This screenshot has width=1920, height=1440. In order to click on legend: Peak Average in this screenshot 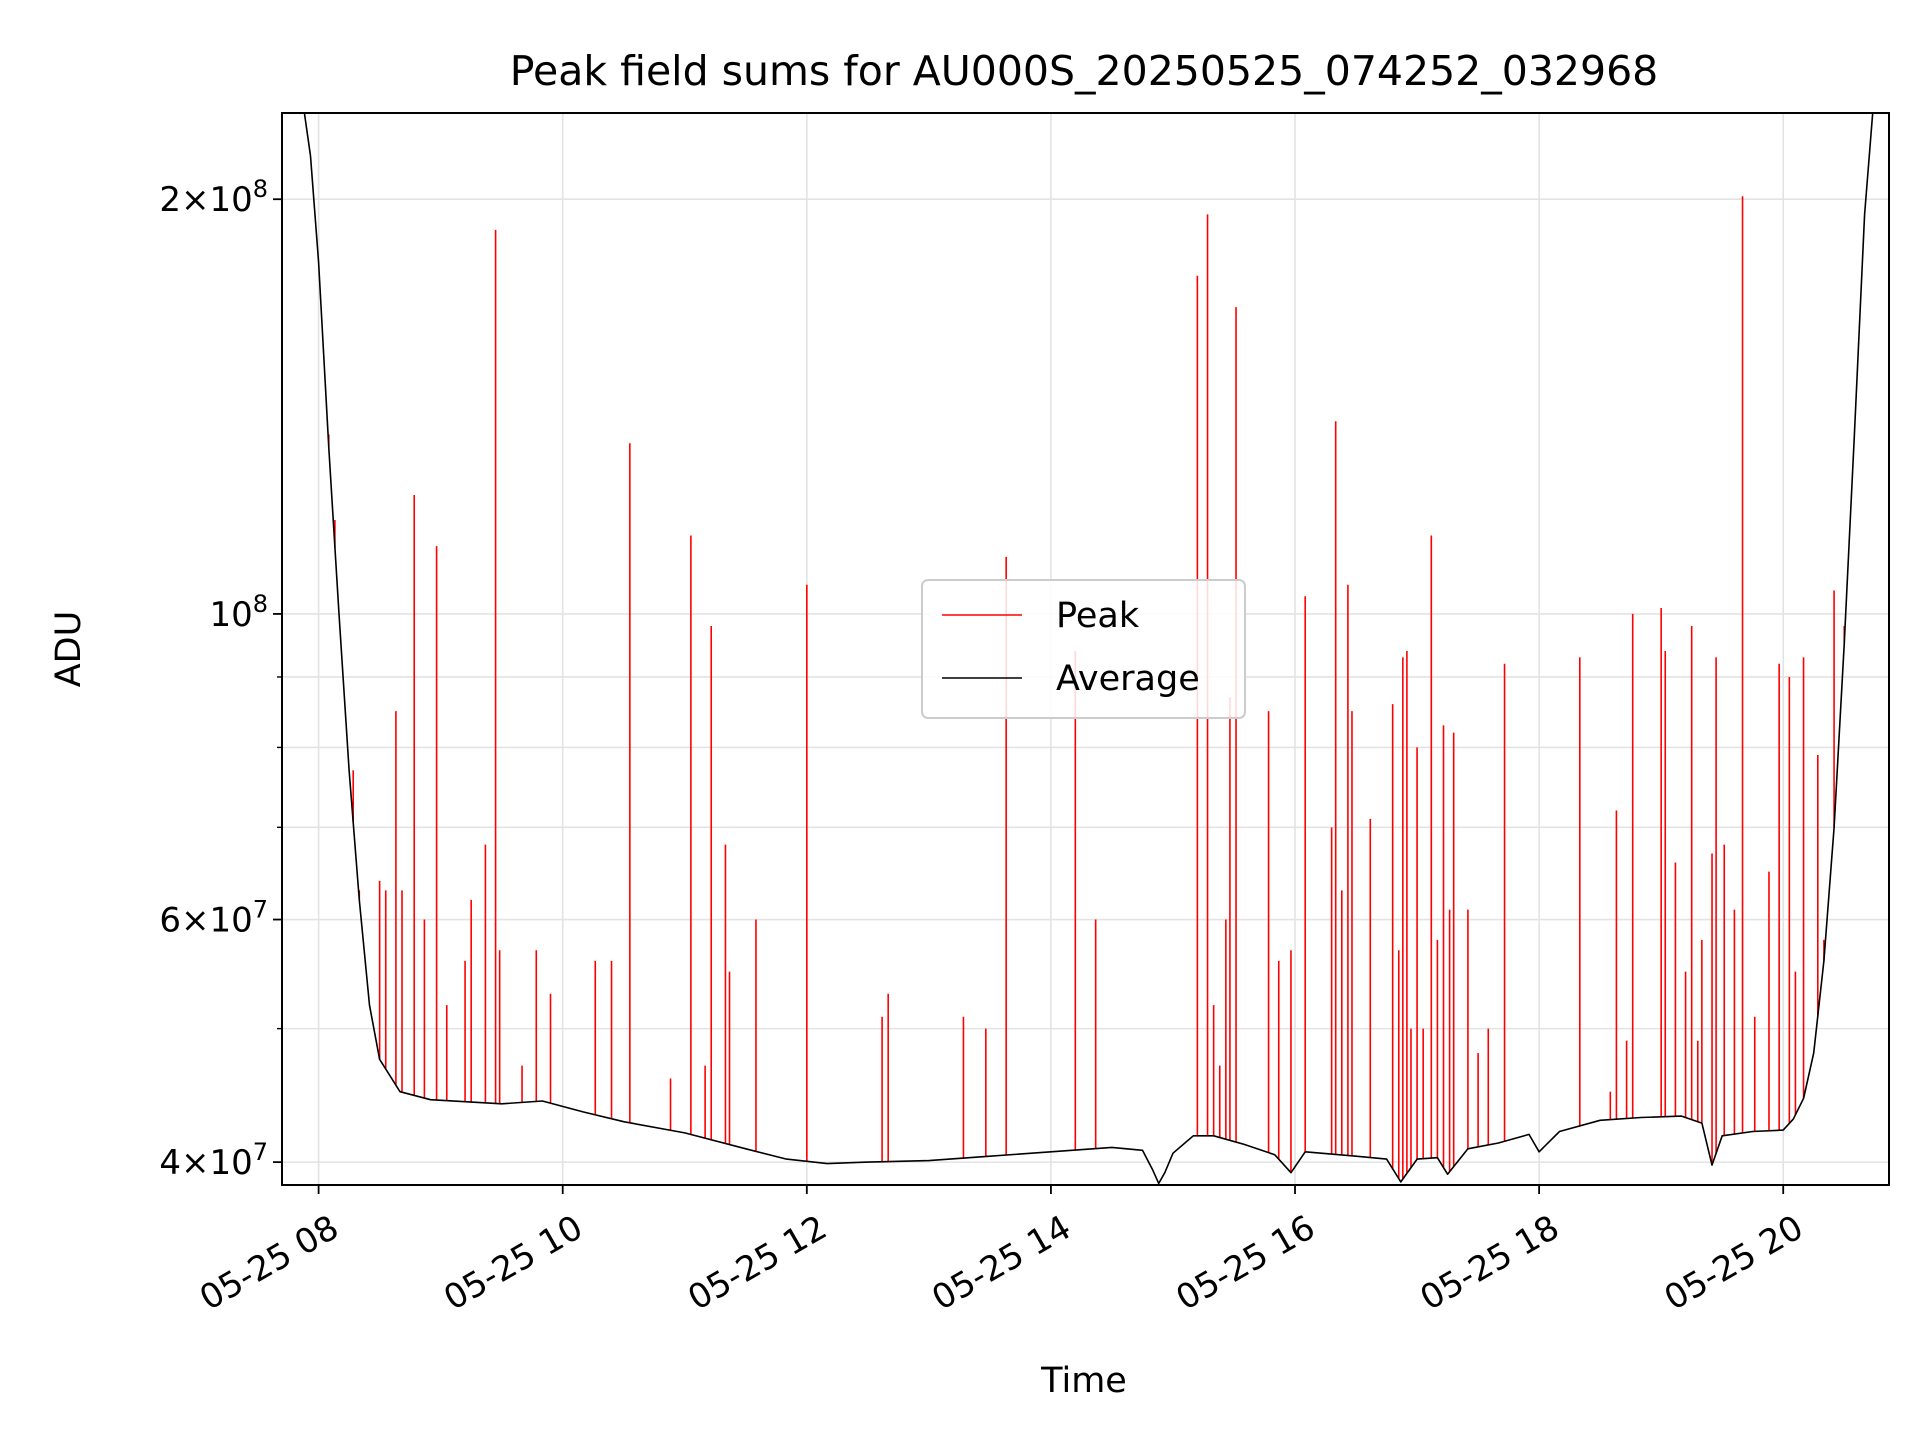, I will do `click(1083, 649)`.